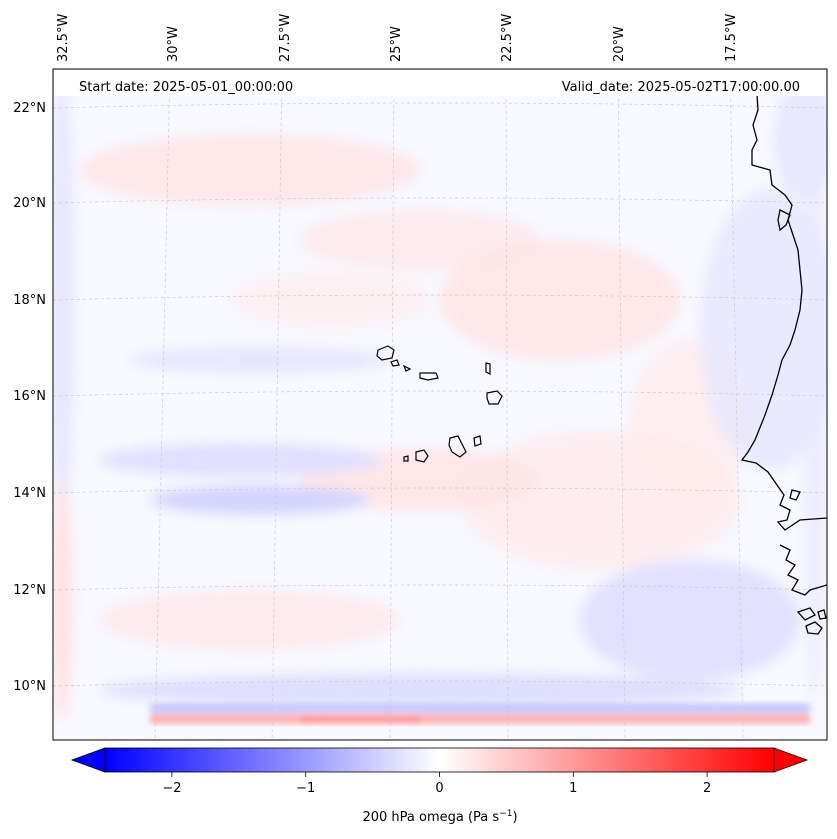 Image resolution: width=837 pixels, height=839 pixels. Describe the element at coordinates (29, 686) in the screenshot. I see `lat-label-10n: 10°N` at that location.